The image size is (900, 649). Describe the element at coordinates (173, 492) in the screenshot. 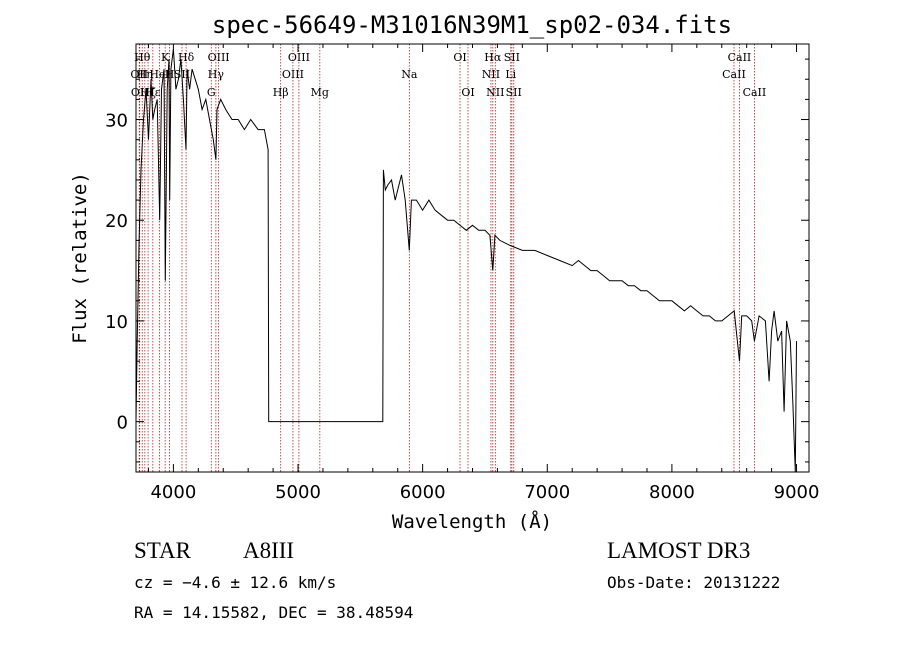

I see `x-tick-label: 4000` at that location.